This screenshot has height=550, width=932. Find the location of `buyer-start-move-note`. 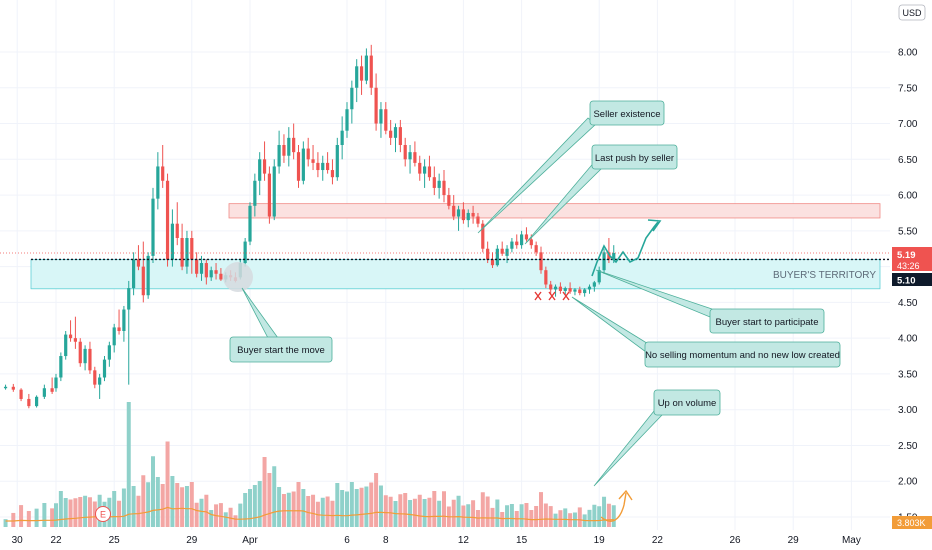

buyer-start-move-note is located at coordinates (281, 349).